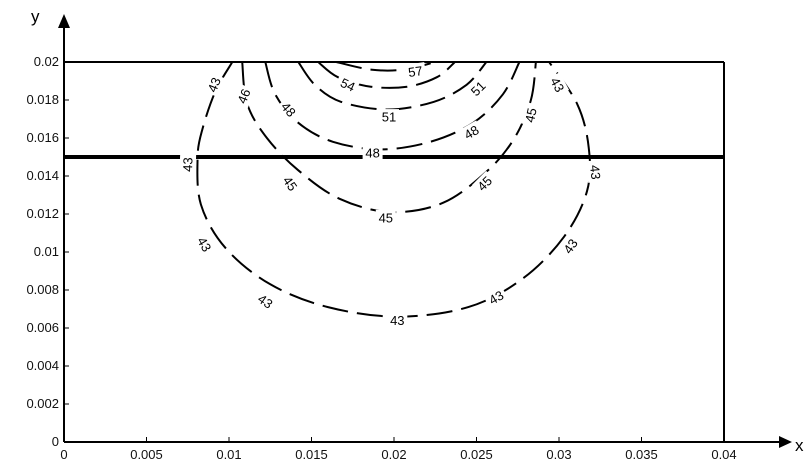  Describe the element at coordinates (42, 99) in the screenshot. I see `y-tick-label: 0.018` at that location.